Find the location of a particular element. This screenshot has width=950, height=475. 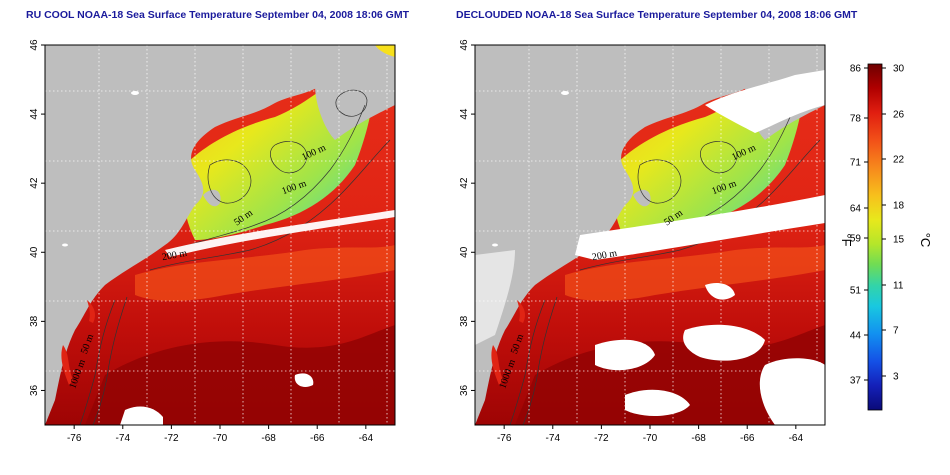

celsius-tick-label: 18 is located at coordinates (899, 206).